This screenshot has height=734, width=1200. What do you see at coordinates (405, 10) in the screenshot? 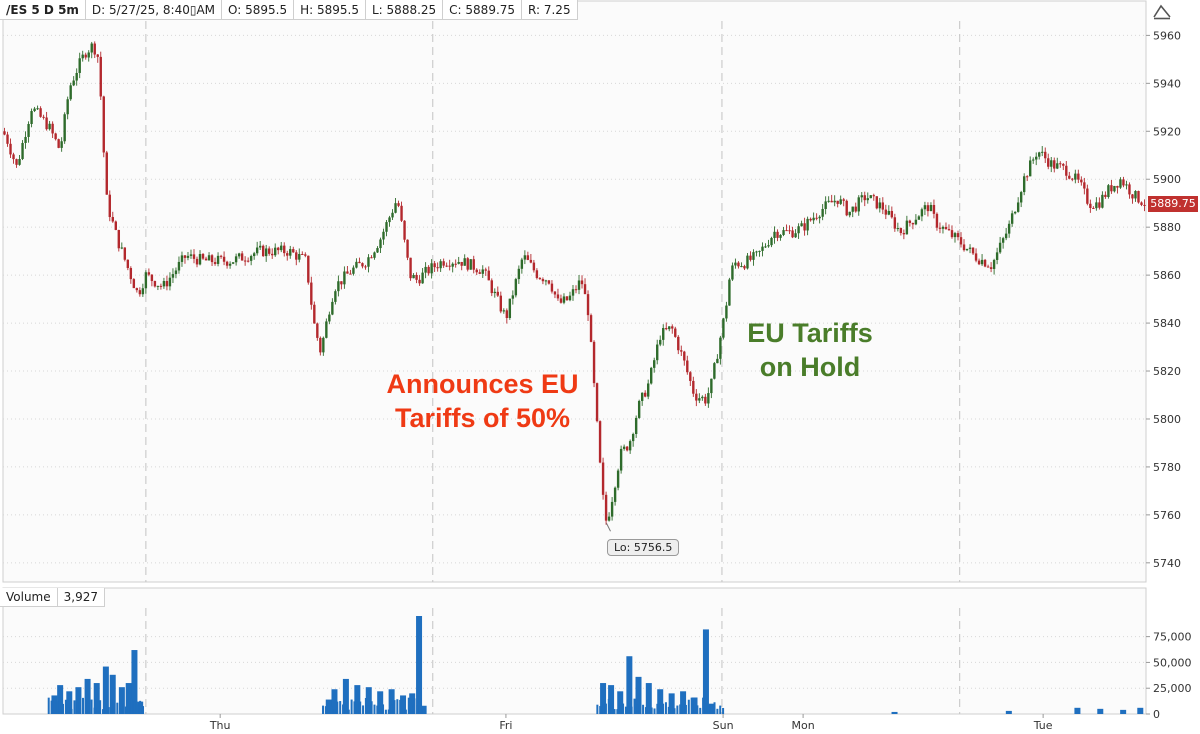
I see `low-value: L: 5888.25` at bounding box center [405, 10].